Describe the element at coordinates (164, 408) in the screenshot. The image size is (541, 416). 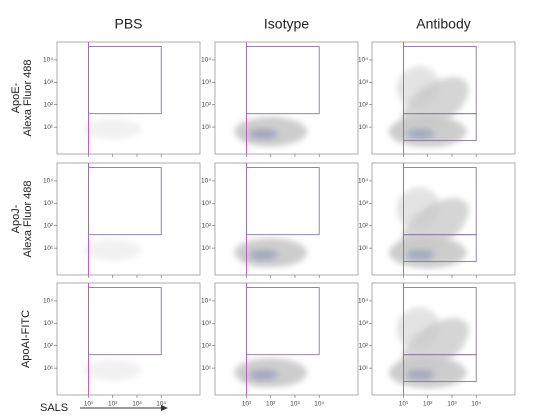
I see `arrow-head` at that location.